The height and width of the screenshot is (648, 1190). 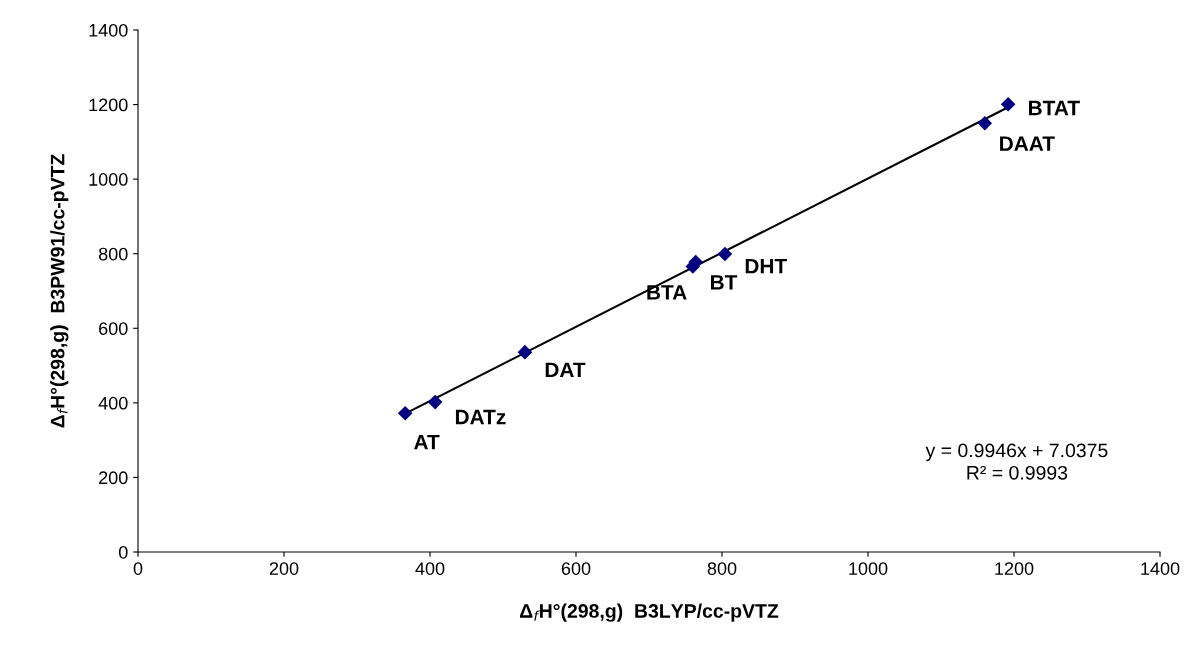 What do you see at coordinates (1014, 568) in the screenshot?
I see `x-tick-label: 1200` at bounding box center [1014, 568].